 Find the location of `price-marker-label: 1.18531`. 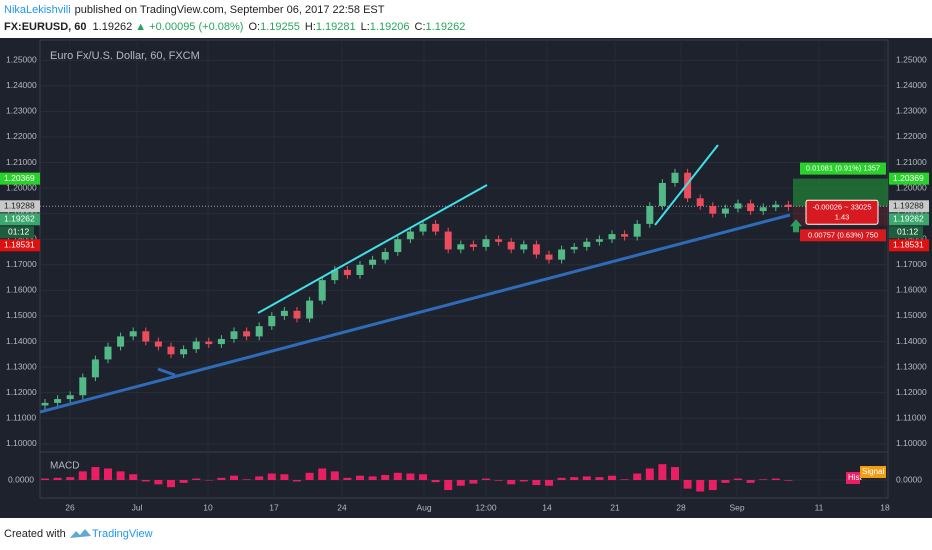

price-marker-label: 1.18531 is located at coordinates (19, 245).